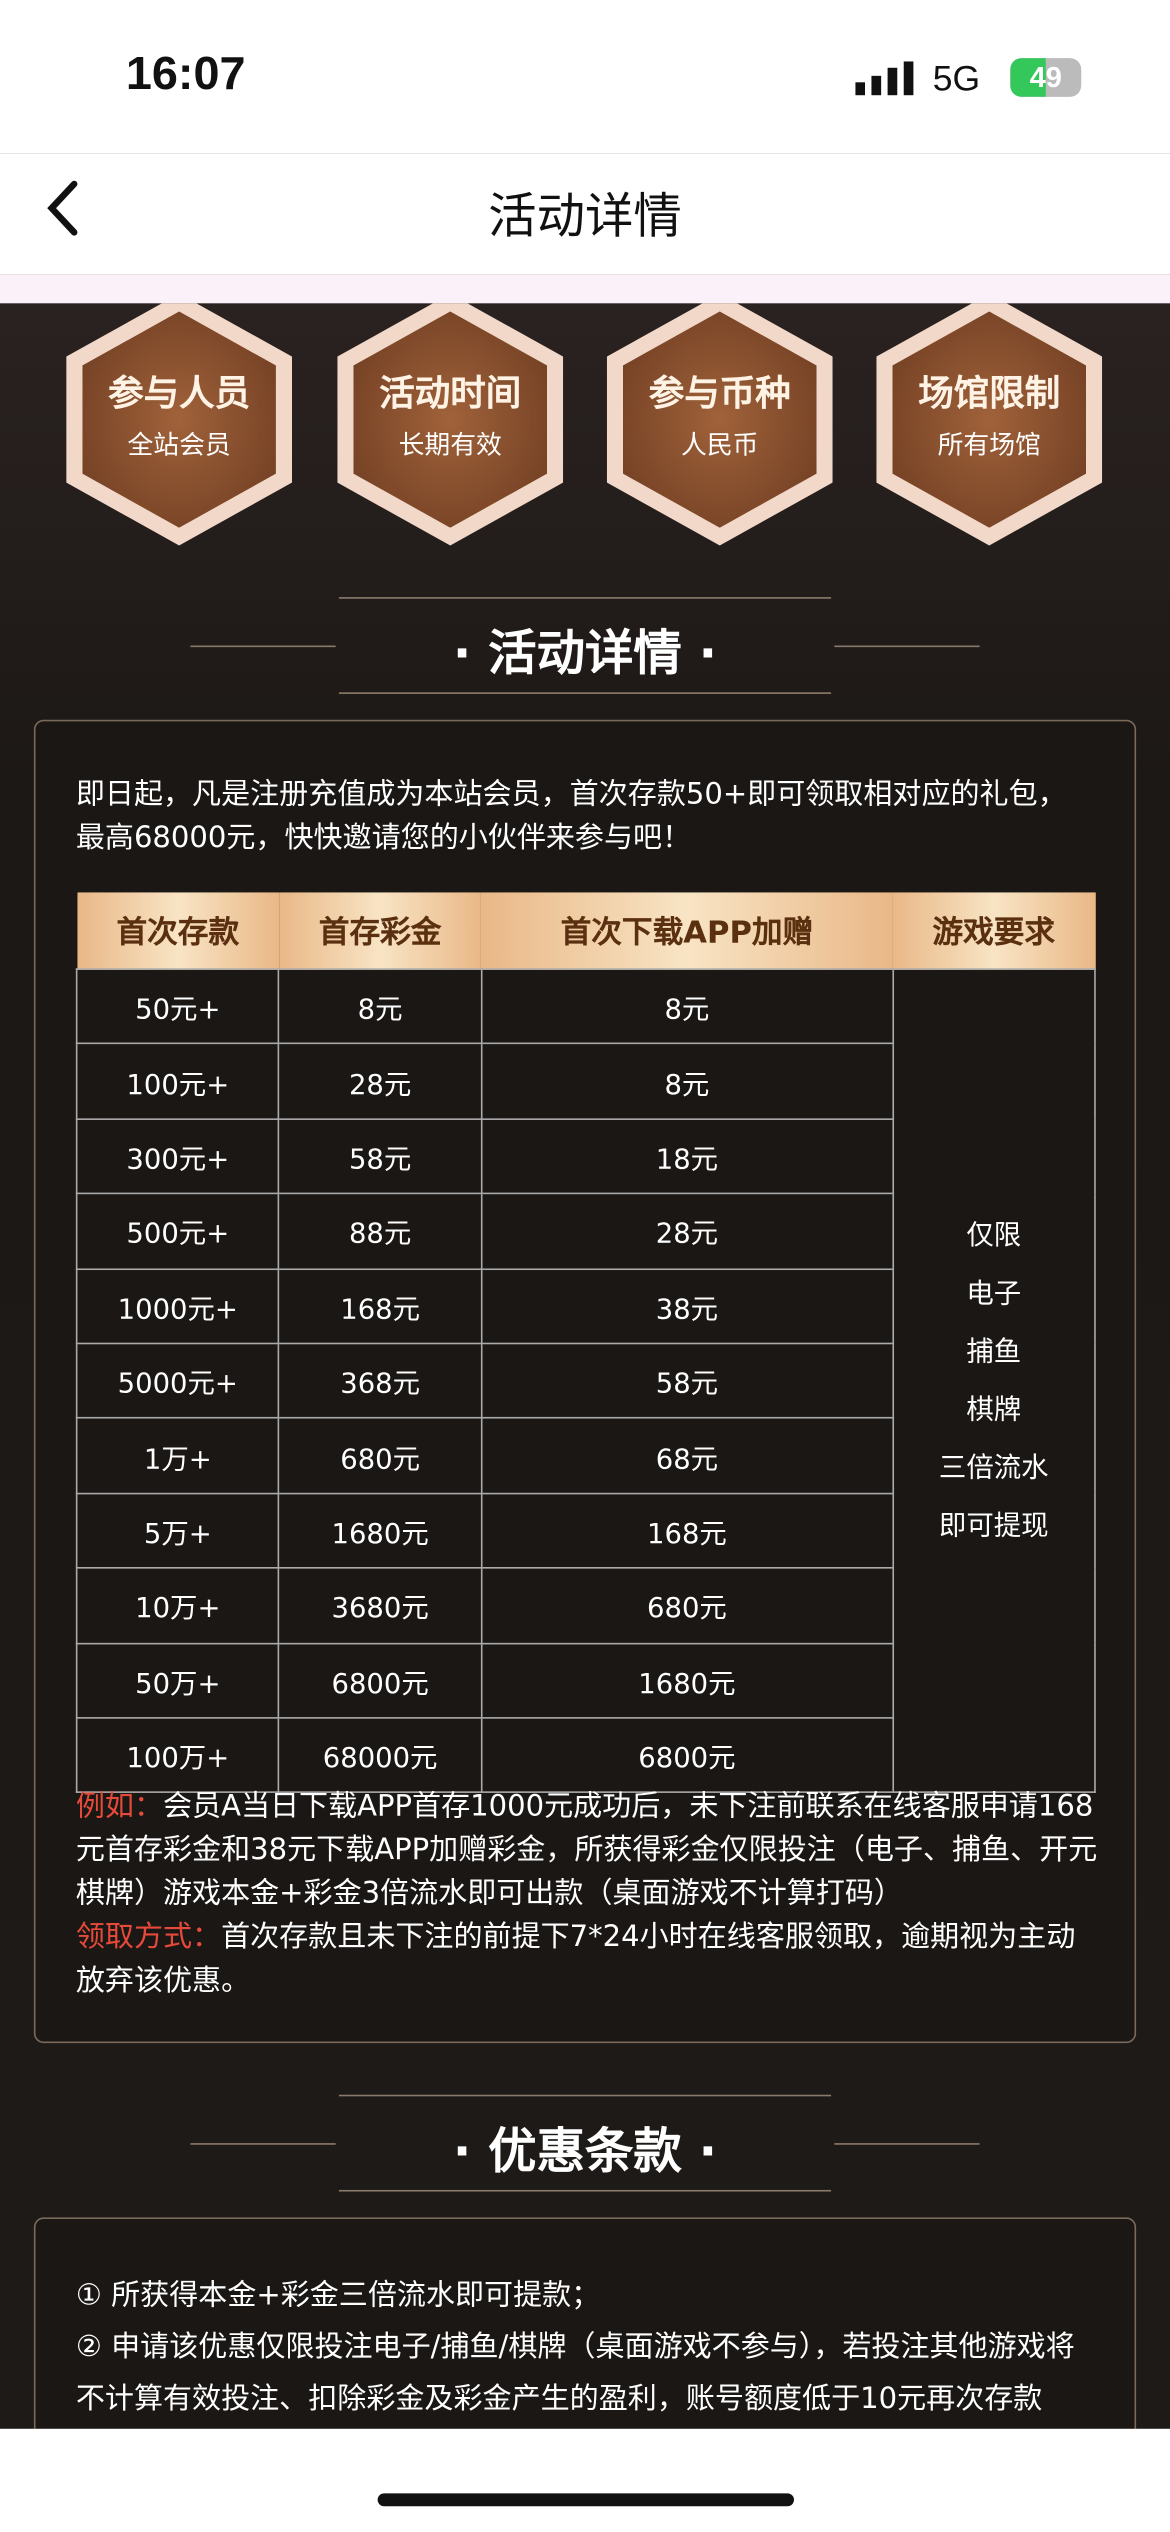 This screenshot has height=2532, width=1170. What do you see at coordinates (177, 1680) in the screenshot?
I see `table-cell: 50万+` at bounding box center [177, 1680].